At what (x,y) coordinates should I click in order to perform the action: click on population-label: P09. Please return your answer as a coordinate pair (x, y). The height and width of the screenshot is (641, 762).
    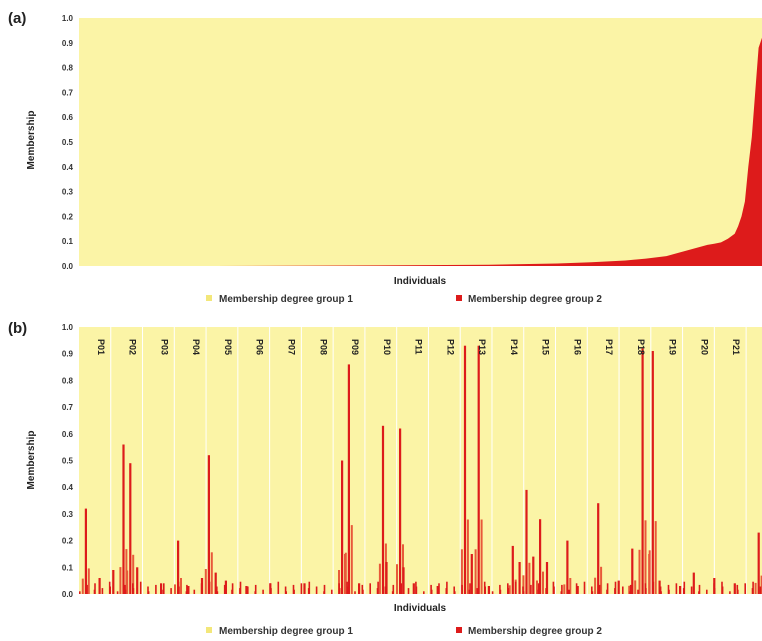
    Looking at the image, I should click on (355, 347).